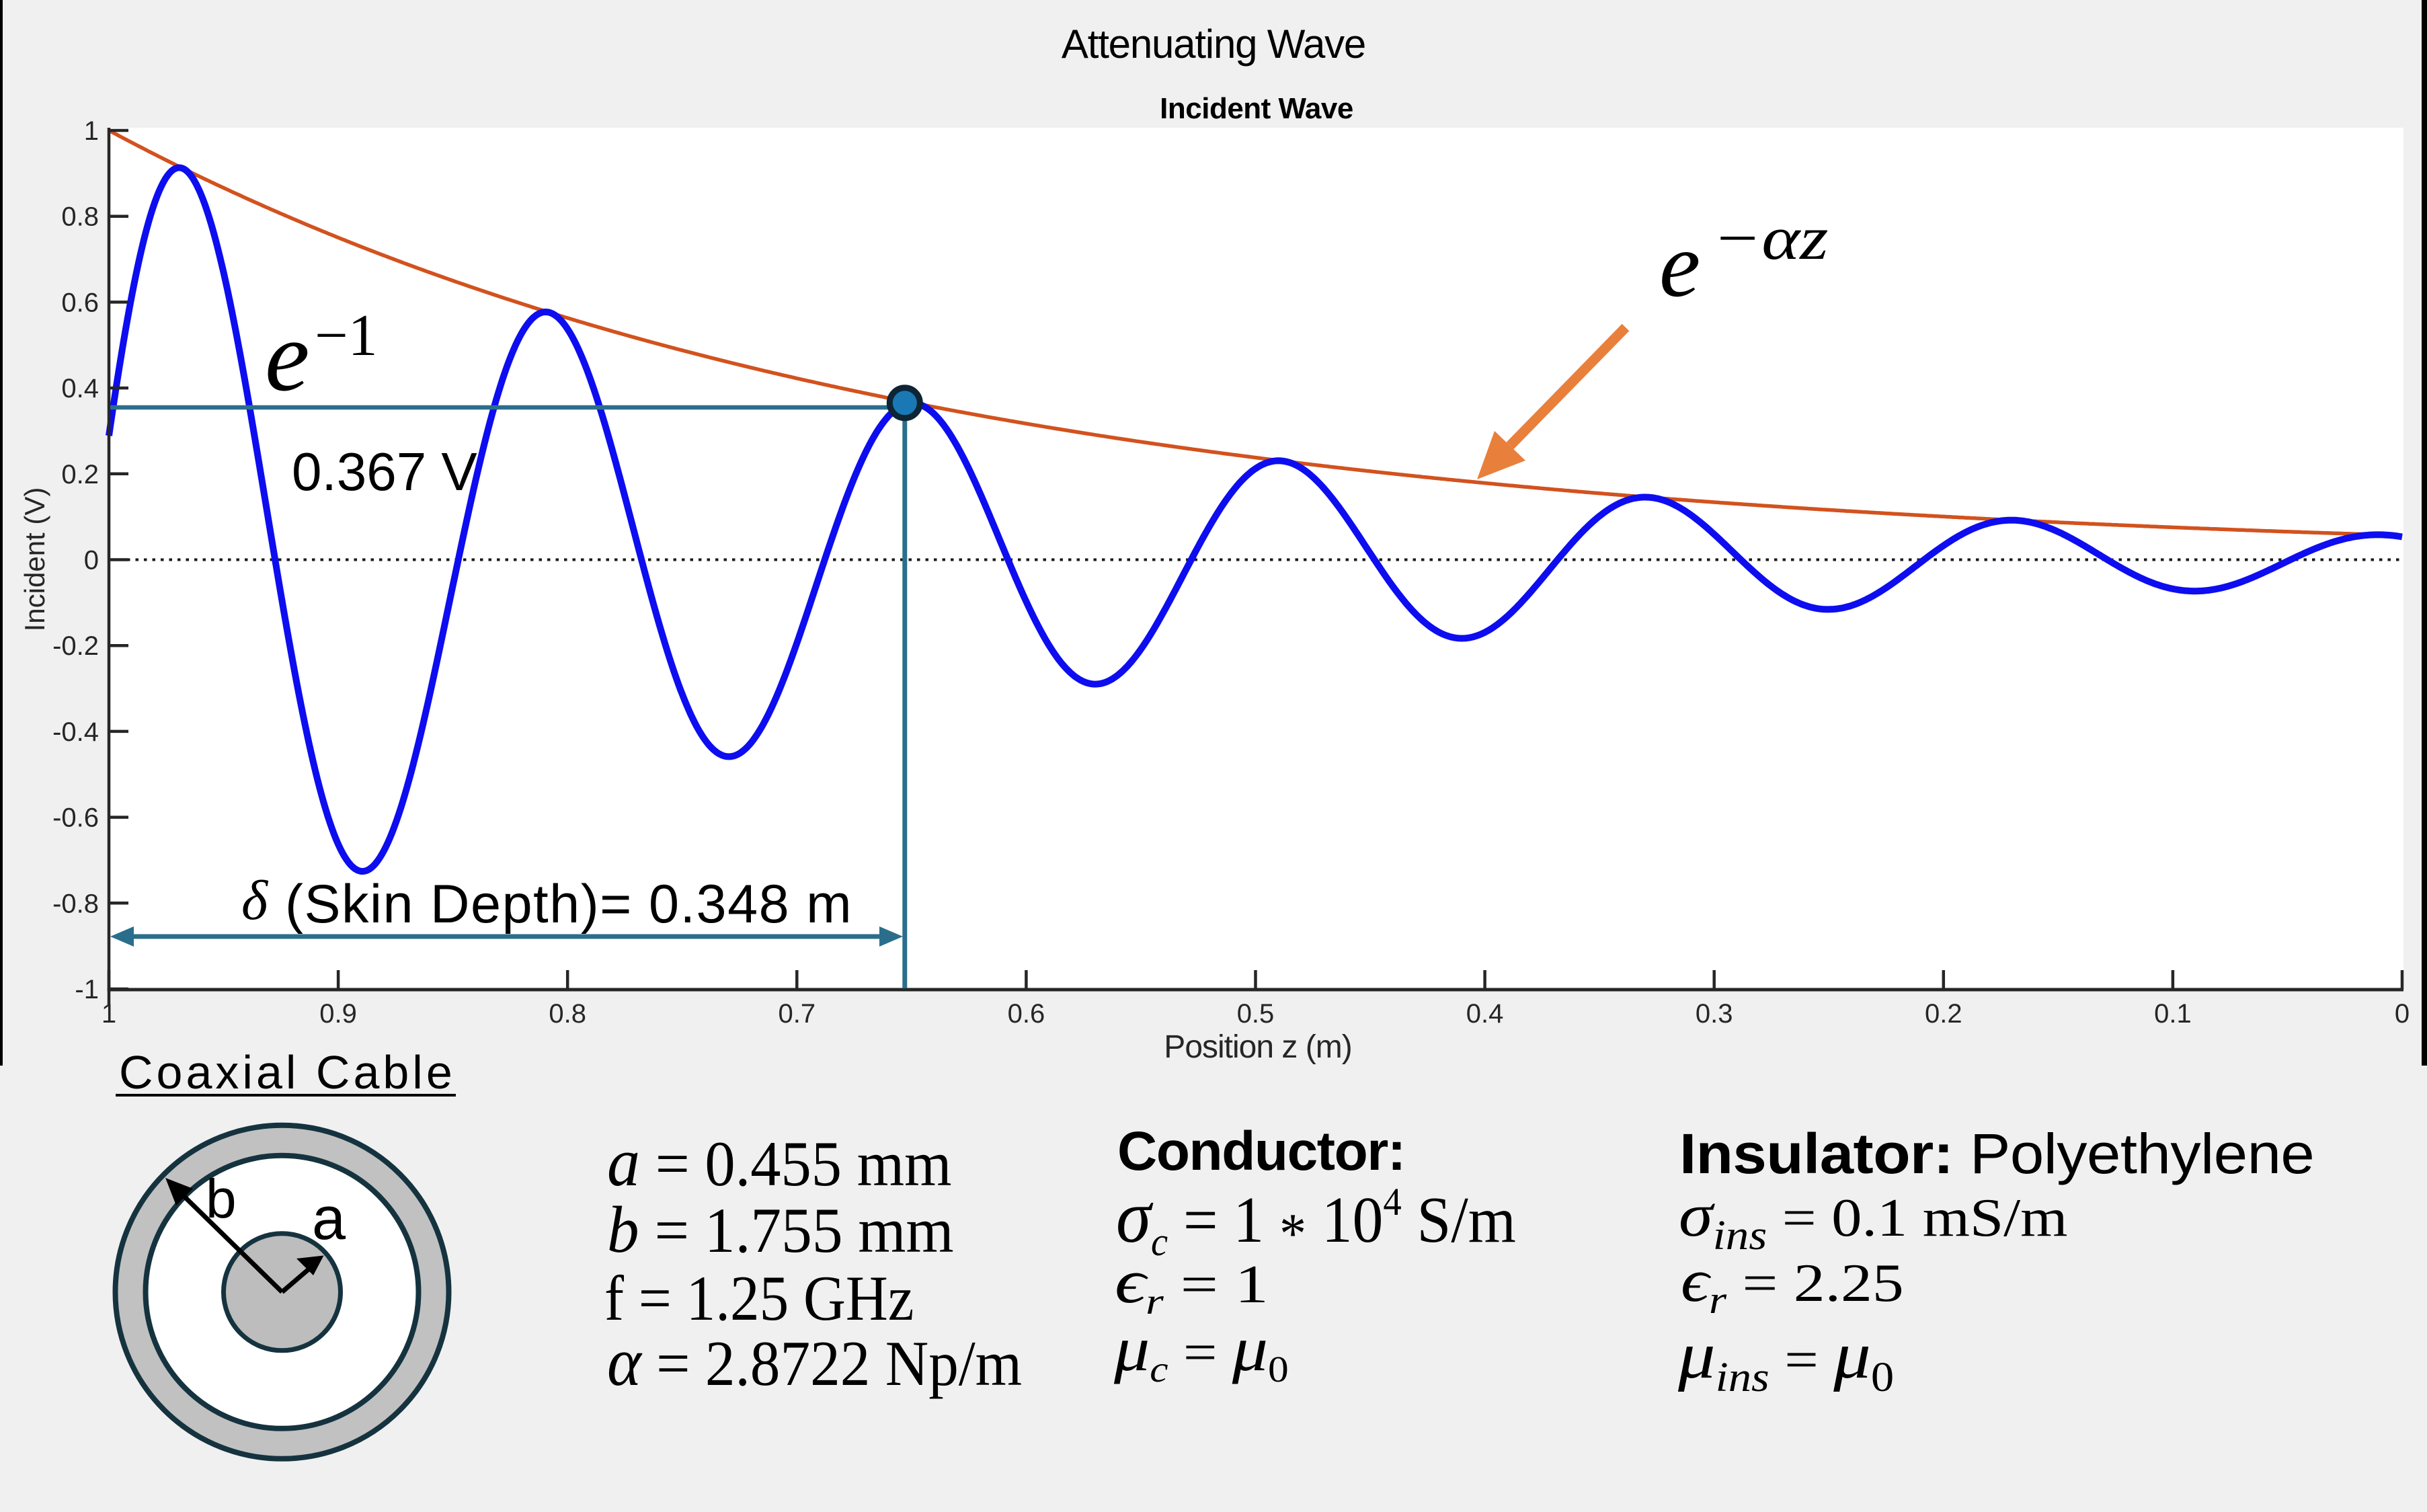  Describe the element at coordinates (814, 1361) in the screenshot. I see `svg-text: α = 2.8722 Np/m` at that location.